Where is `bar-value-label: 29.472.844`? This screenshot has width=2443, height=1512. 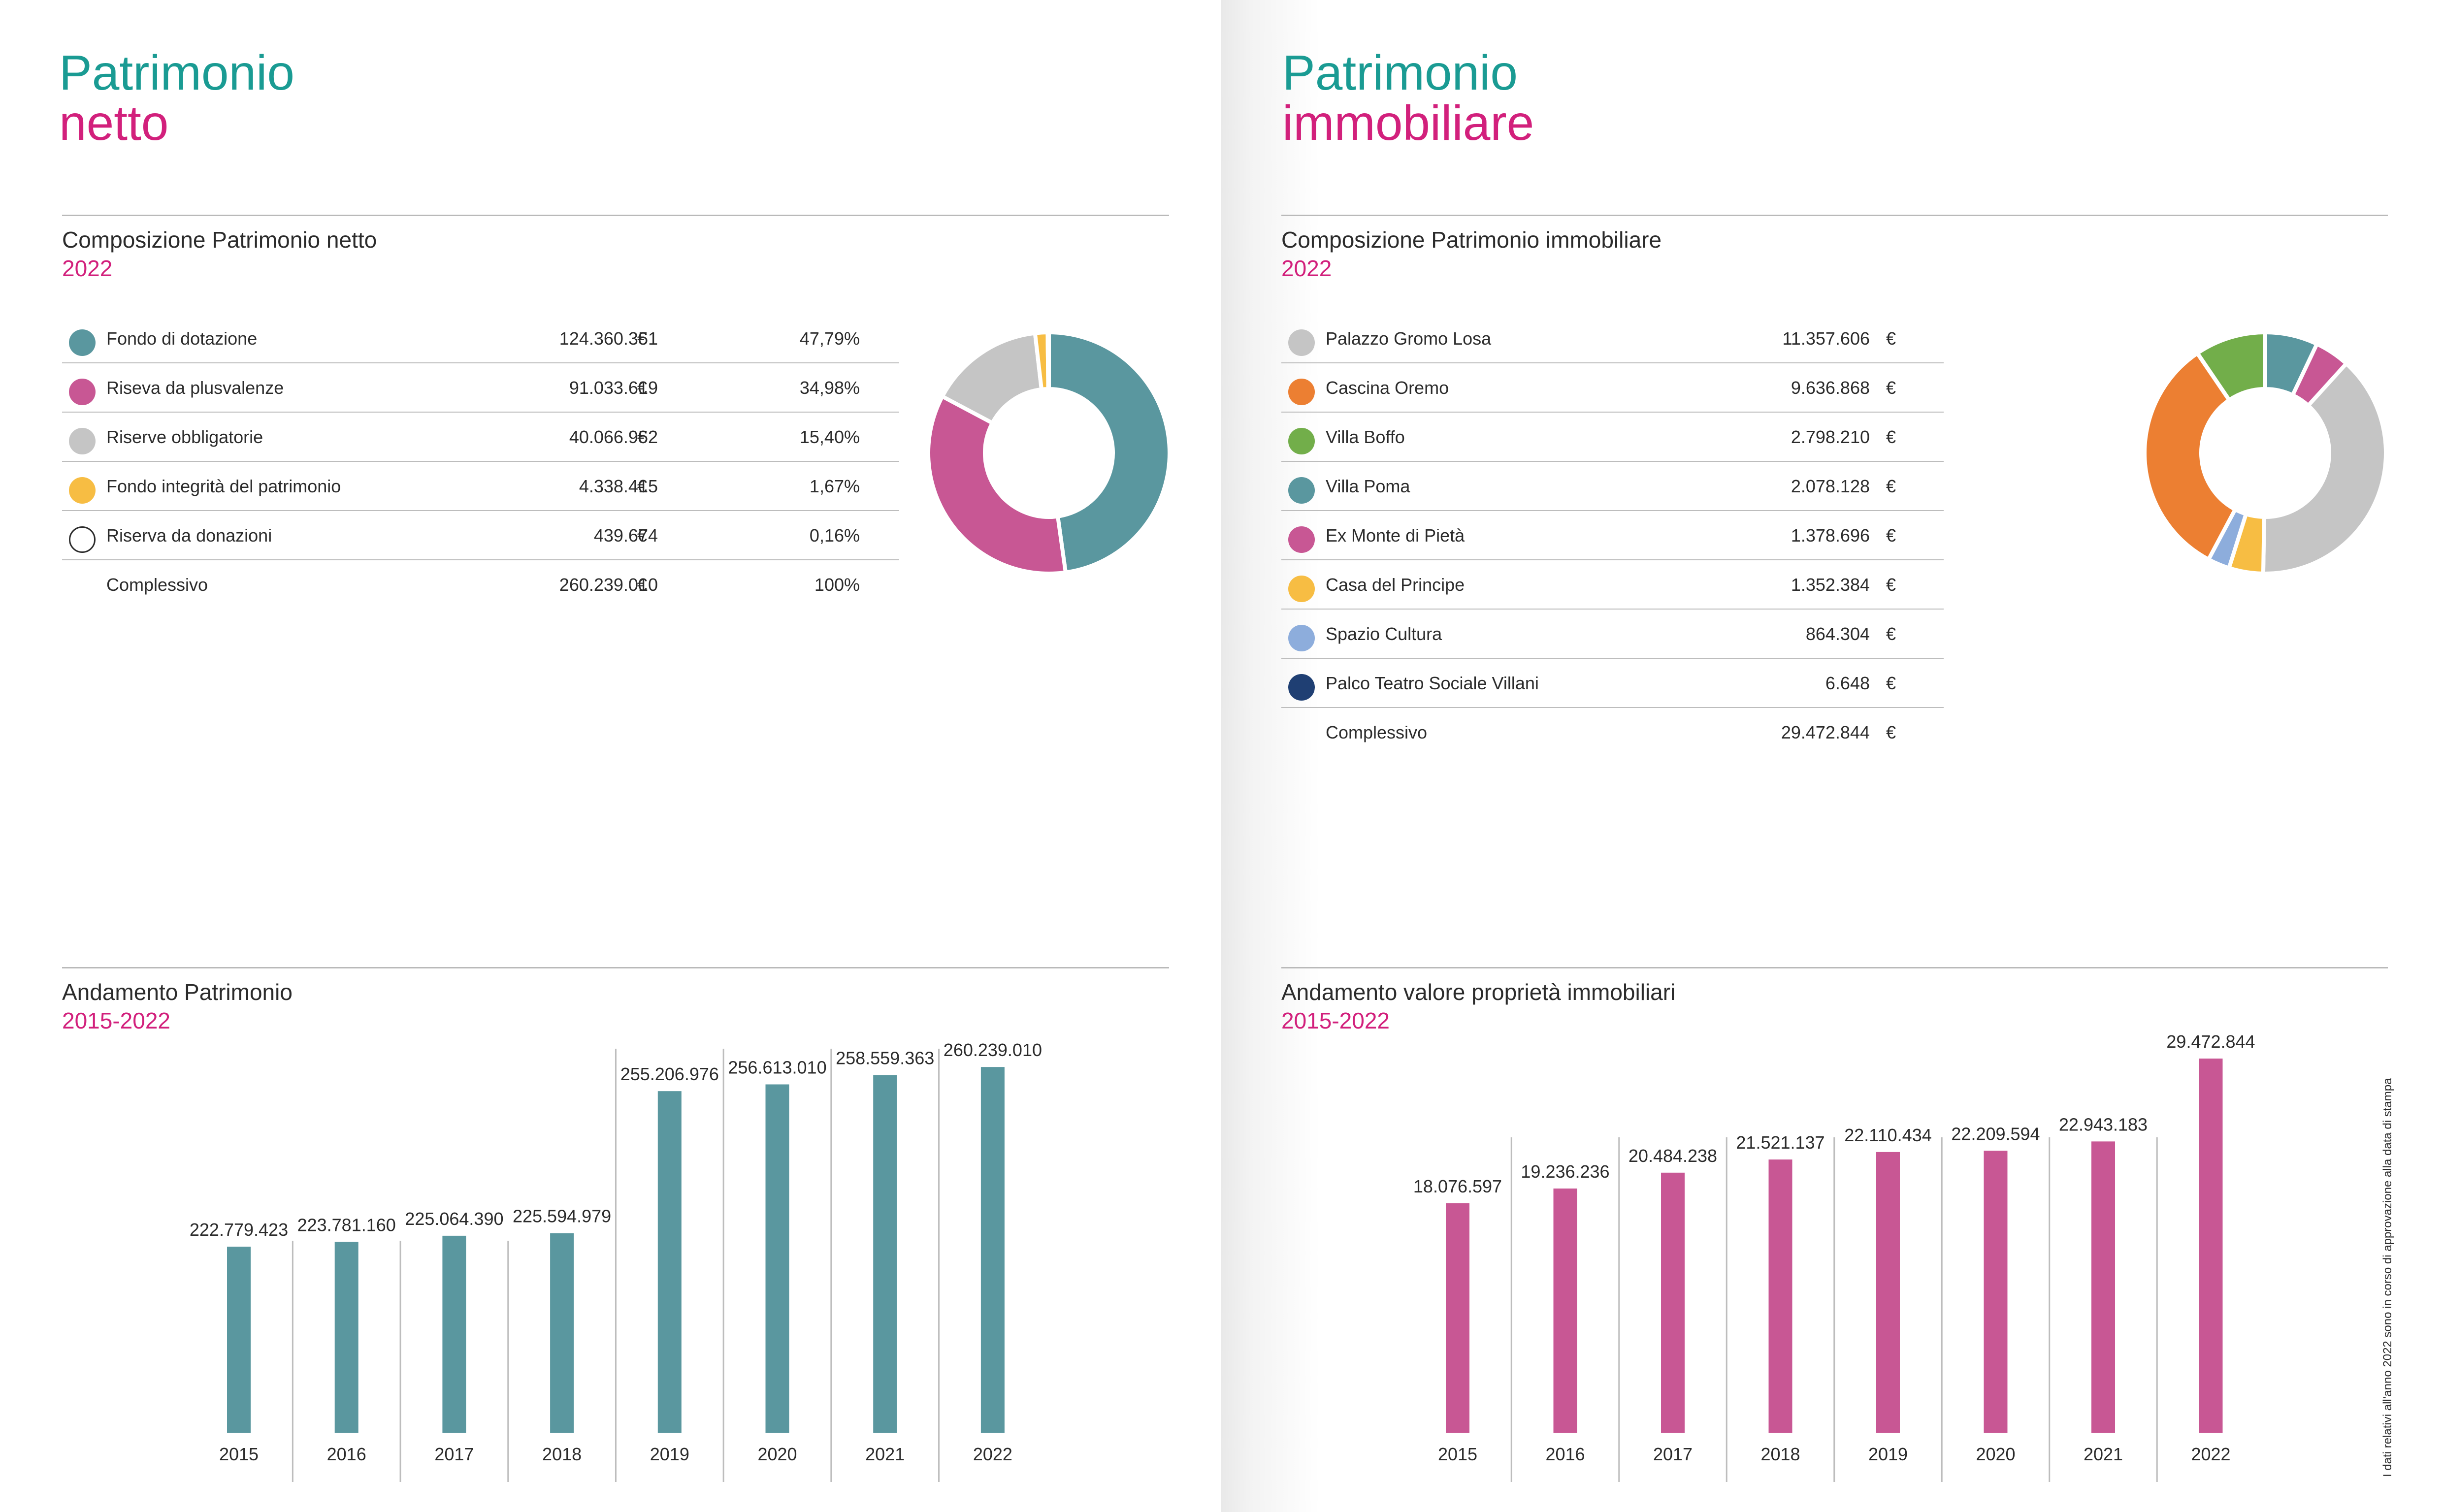
bar-value-label: 29.472.844 is located at coordinates (2210, 1041).